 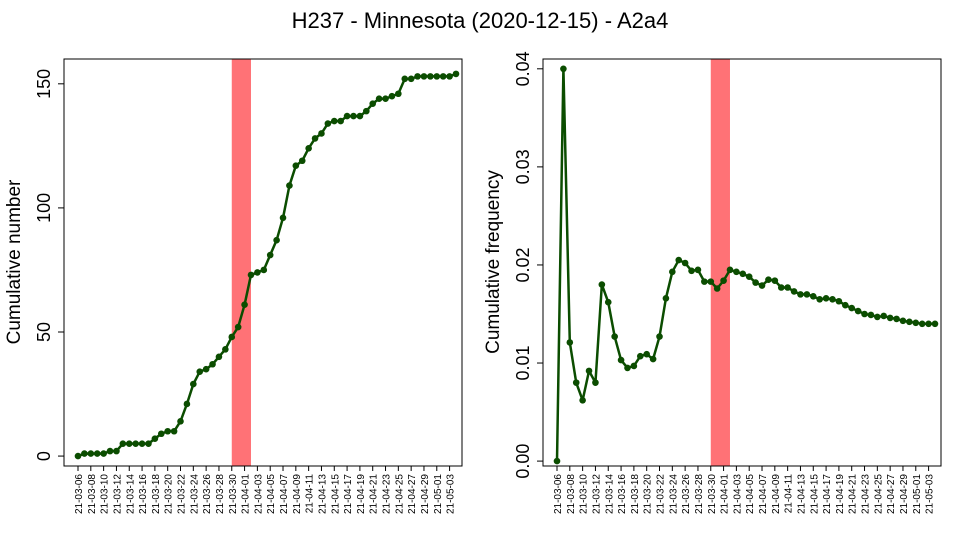 What do you see at coordinates (480, 20) in the screenshot?
I see `page-title: H237 - Minnesota (2020-12-15) - A2a4` at bounding box center [480, 20].